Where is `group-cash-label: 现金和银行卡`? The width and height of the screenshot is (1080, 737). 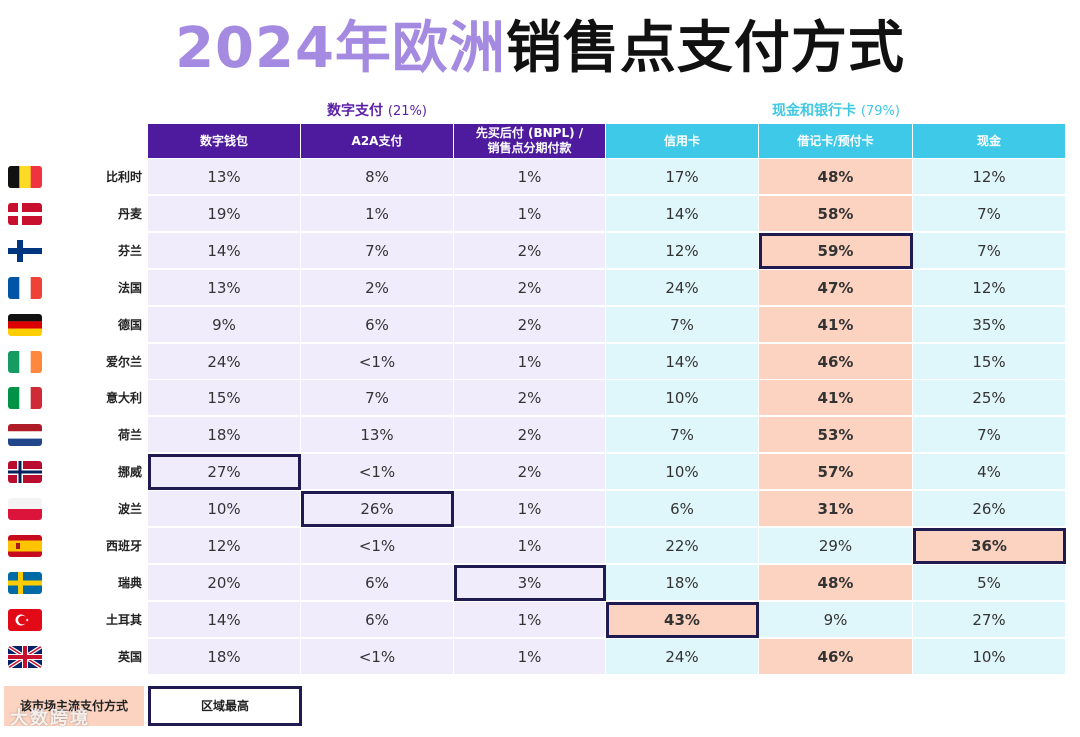
group-cash-label: 现金和银行卡 is located at coordinates (814, 111).